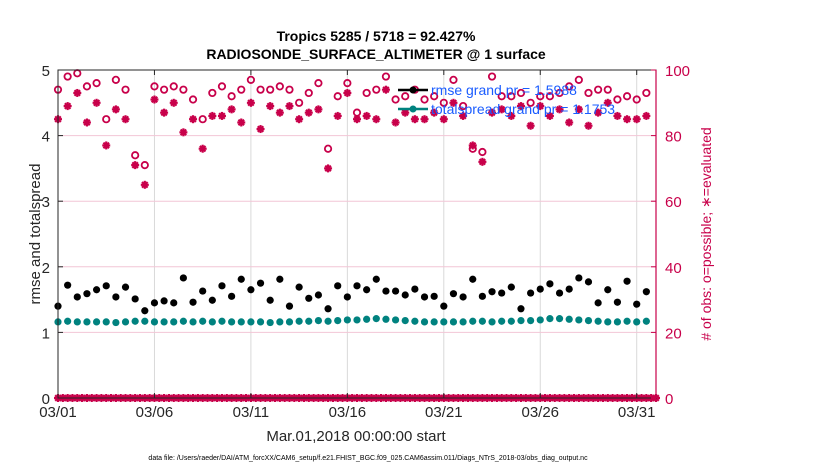  I want to click on x-tick-label: 03/01, so click(58, 412).